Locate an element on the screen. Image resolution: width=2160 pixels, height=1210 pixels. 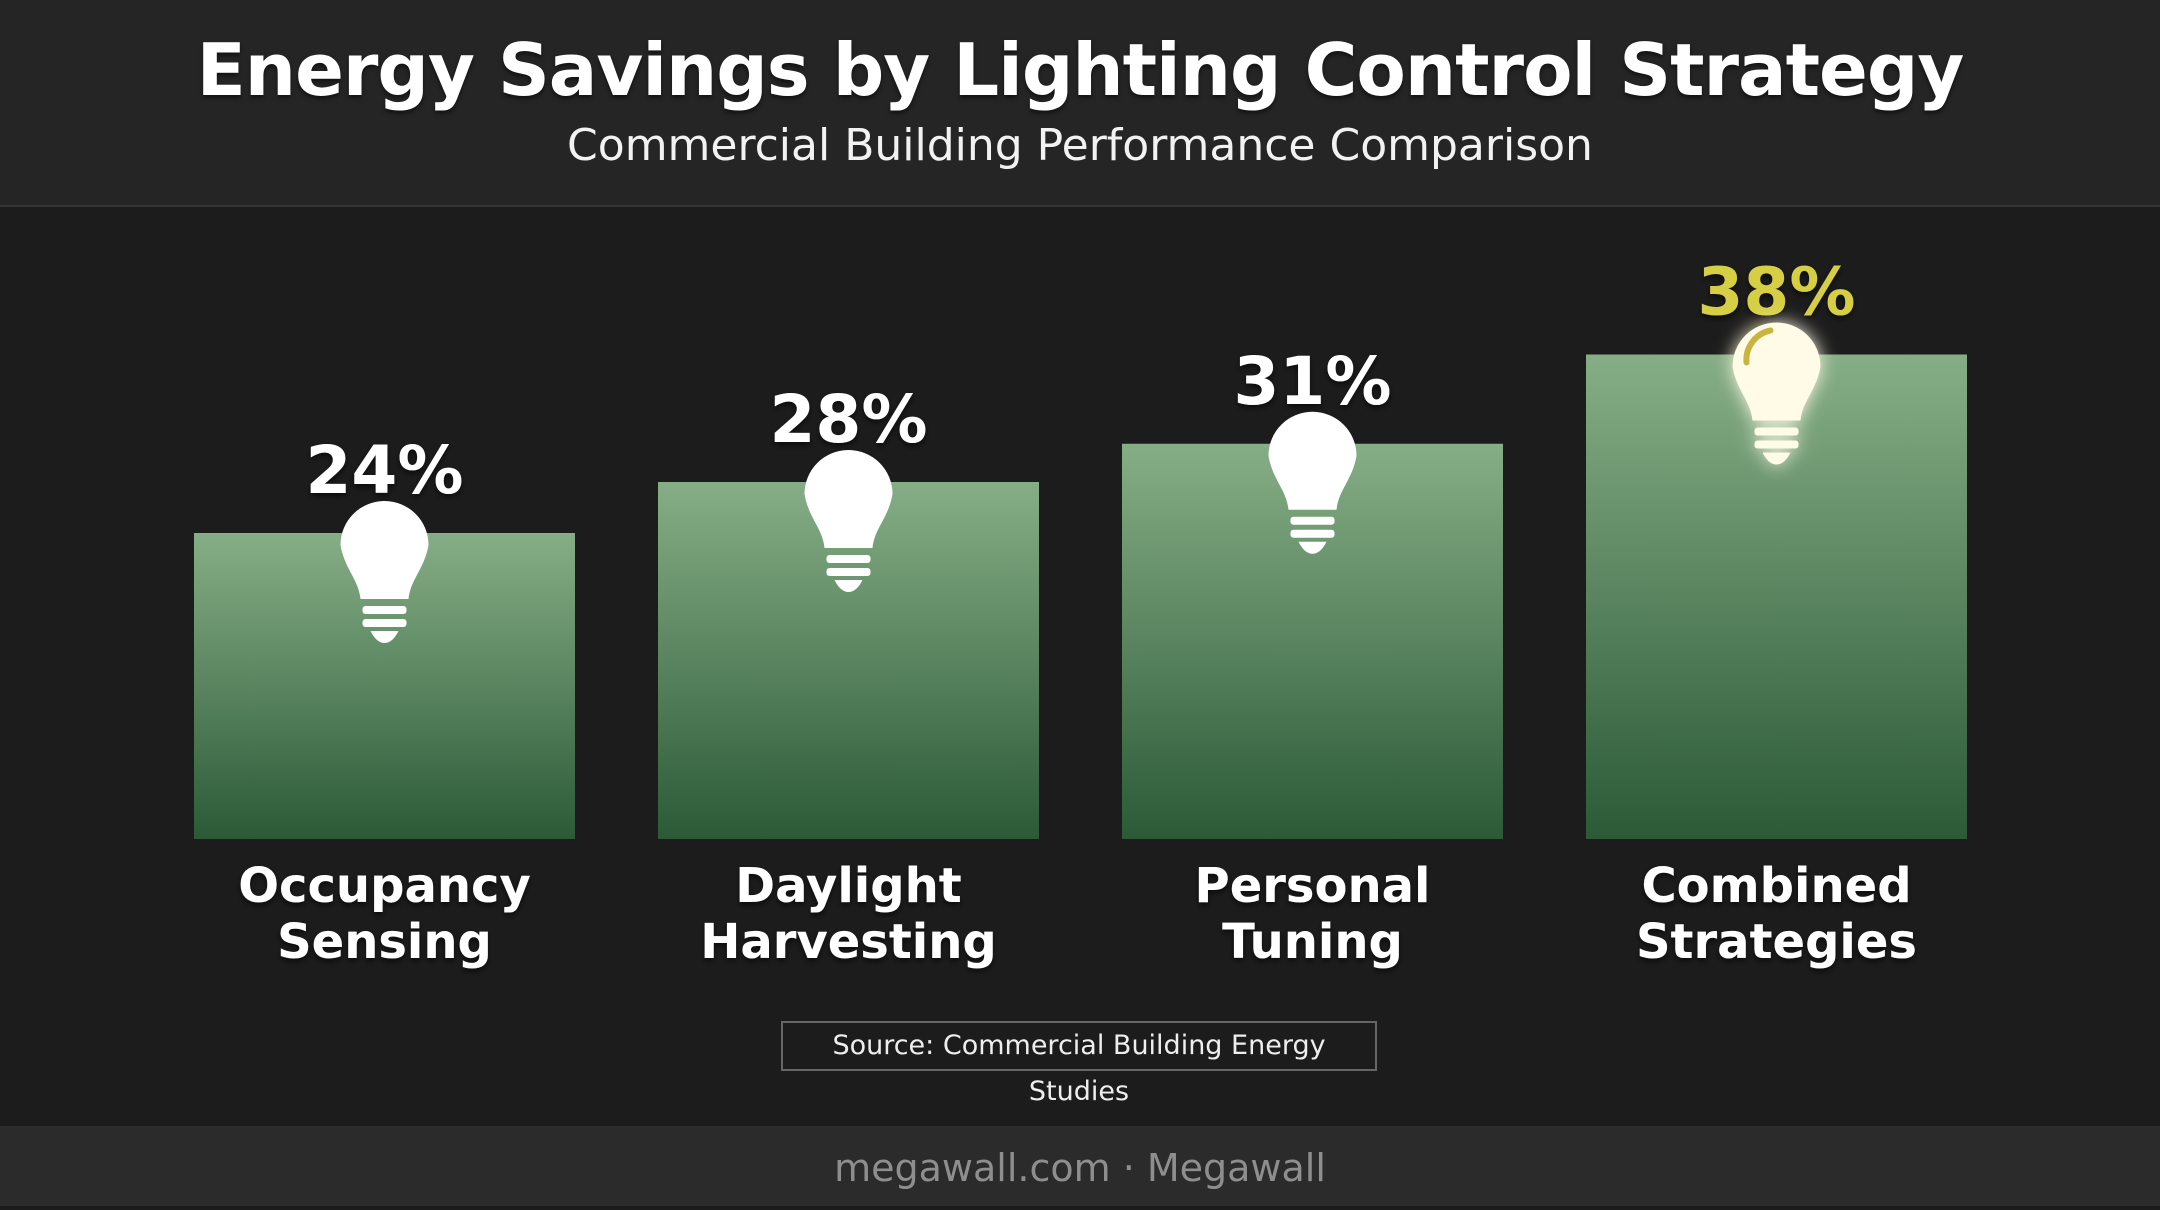
category-label-2: Daylight Harvesting is located at coordinates (848, 914).